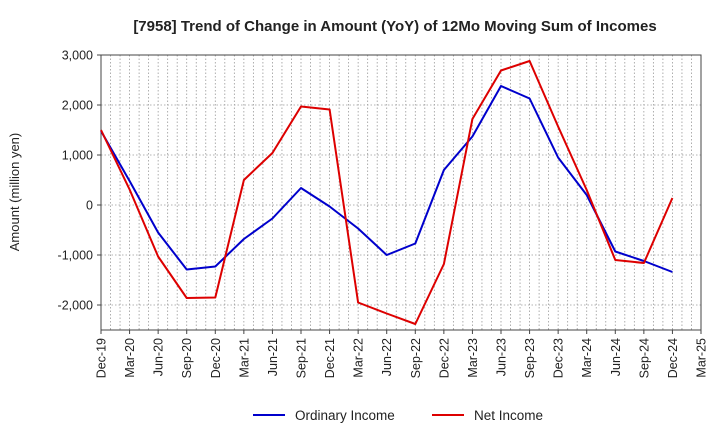  What do you see at coordinates (502, 357) in the screenshot?
I see `x-tick-label: Jun-23` at bounding box center [502, 357].